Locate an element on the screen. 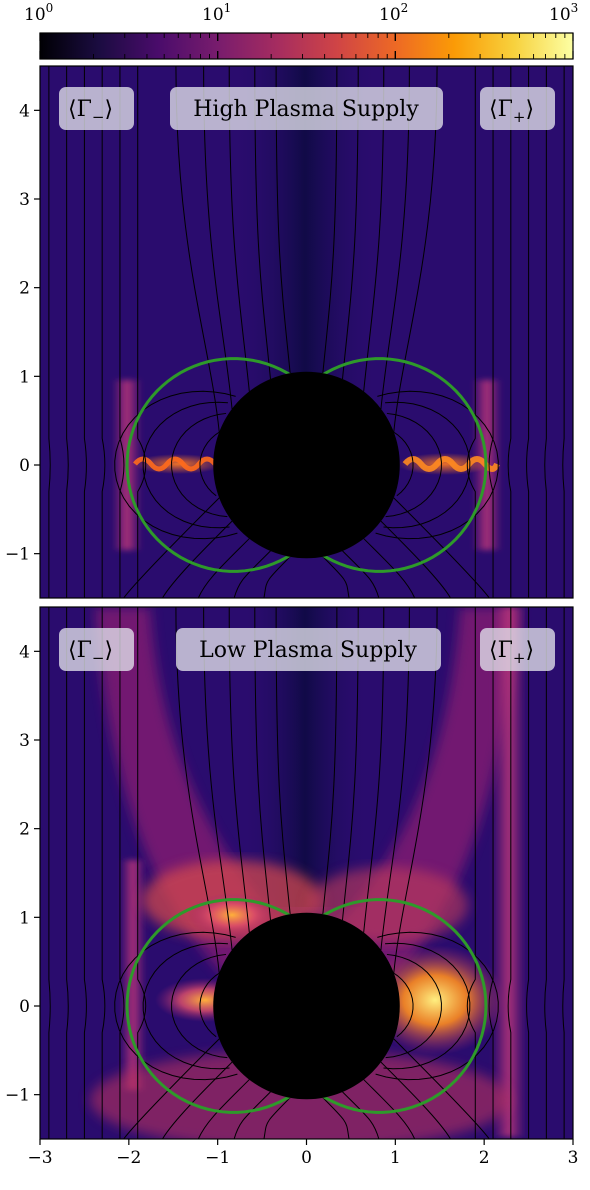 This screenshot has width=590, height=1190. y-axis: −1 0 1 2 3 4 is located at coordinates (22, 333).